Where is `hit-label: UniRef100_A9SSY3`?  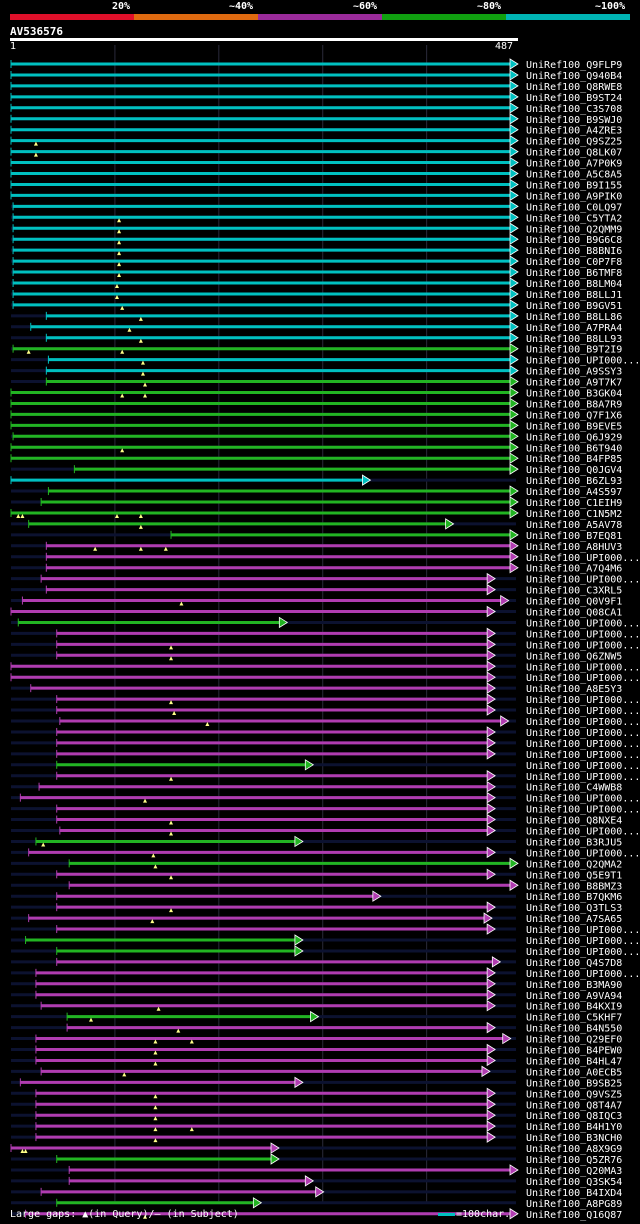
hit-label: UniRef100_A9SSY3 is located at coordinates (574, 372).